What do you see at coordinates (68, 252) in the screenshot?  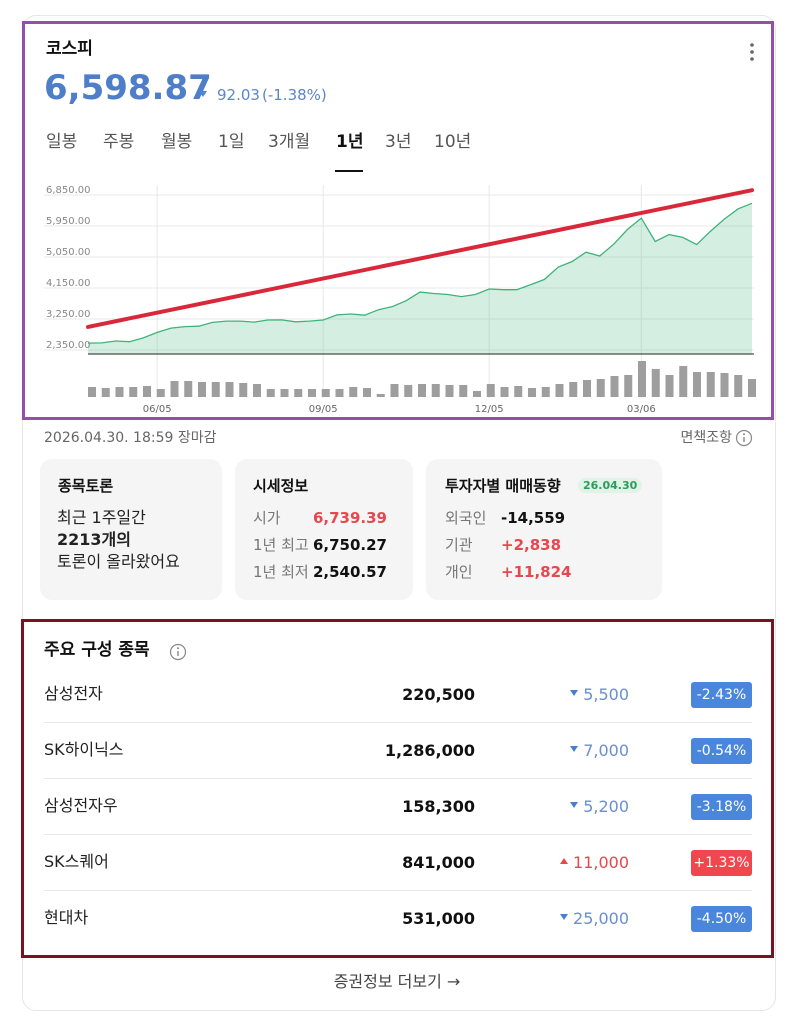 I see `y-tick-label: 5,050.00` at bounding box center [68, 252].